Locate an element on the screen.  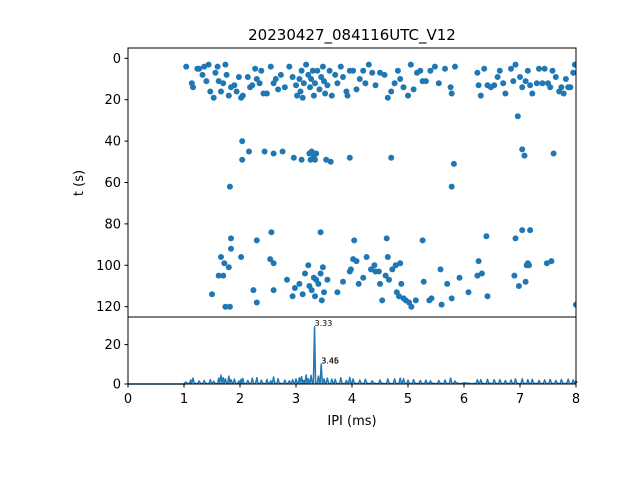
chart-title: 20230427_084116UTC_V12 is located at coordinates (352, 35).